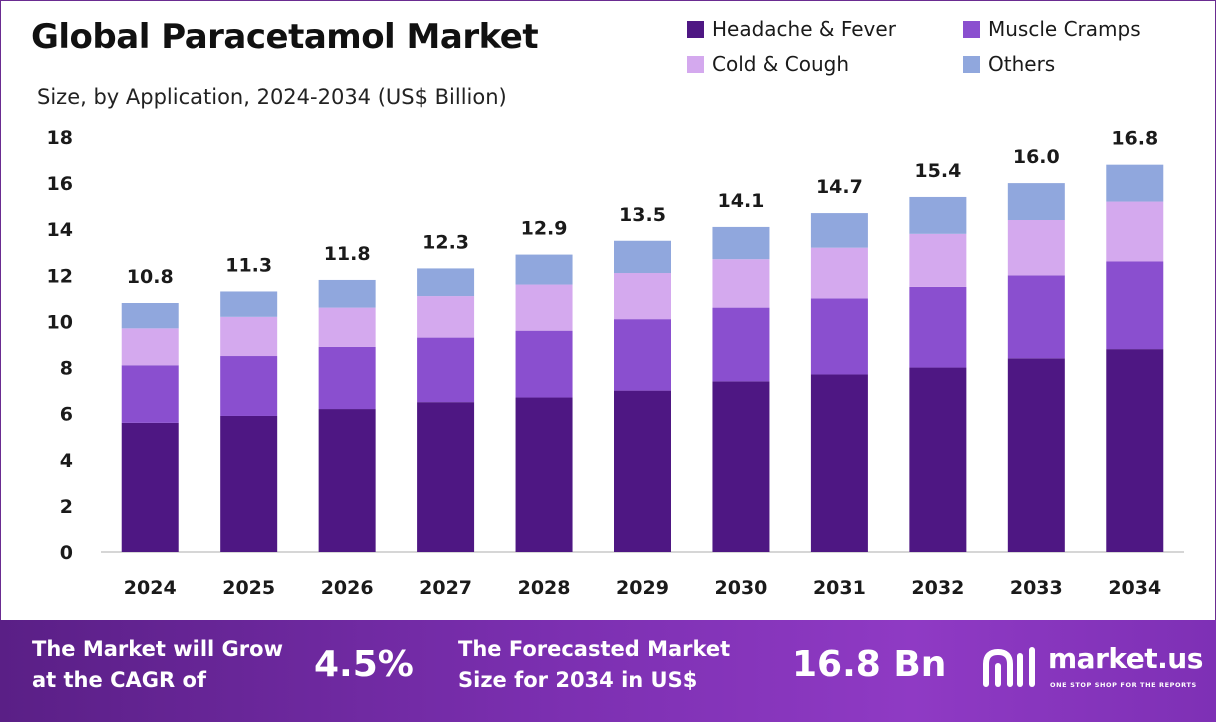 The width and height of the screenshot is (1216, 722). Describe the element at coordinates (642, 296) in the screenshot. I see `bar-segment-2029-cold-cough` at that location.